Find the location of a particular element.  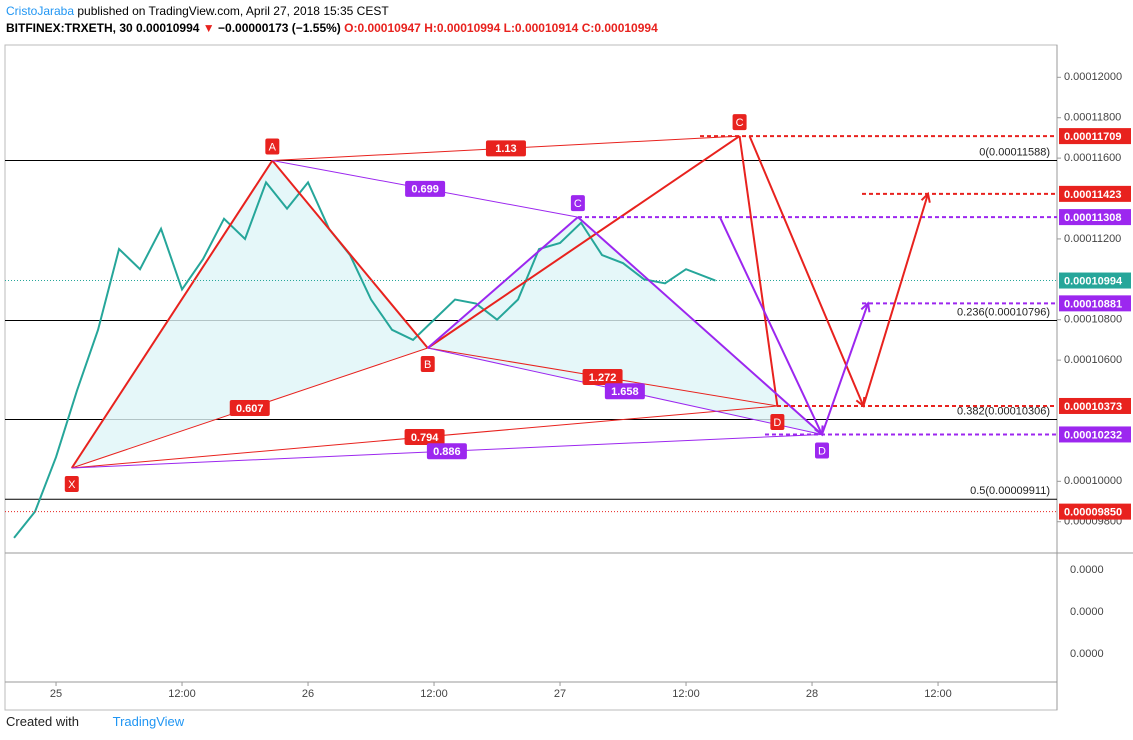

xab-fill is located at coordinates (249, 314).